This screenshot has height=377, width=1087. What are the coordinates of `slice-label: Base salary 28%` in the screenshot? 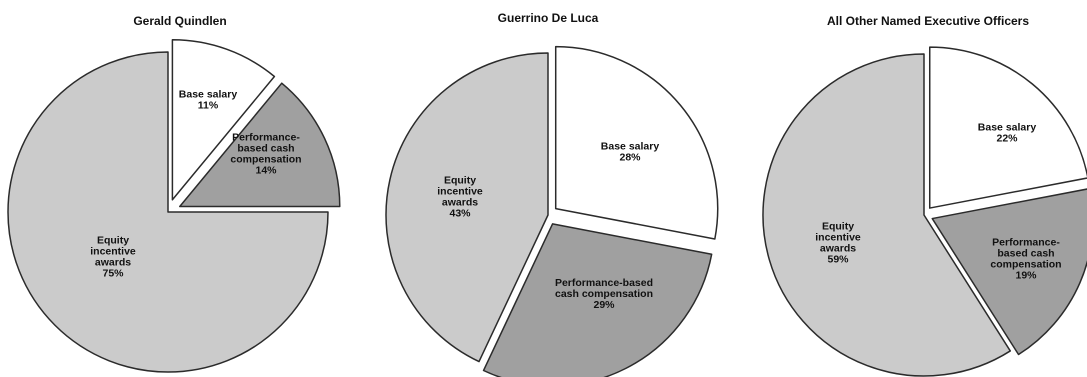 It's located at (630, 152).